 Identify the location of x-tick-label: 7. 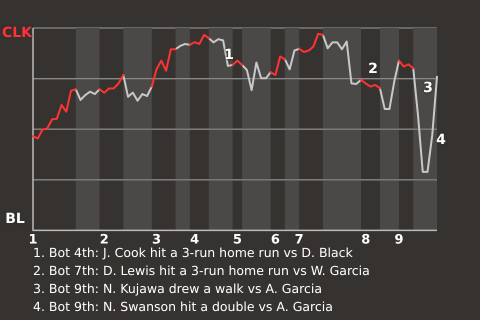
(299, 240).